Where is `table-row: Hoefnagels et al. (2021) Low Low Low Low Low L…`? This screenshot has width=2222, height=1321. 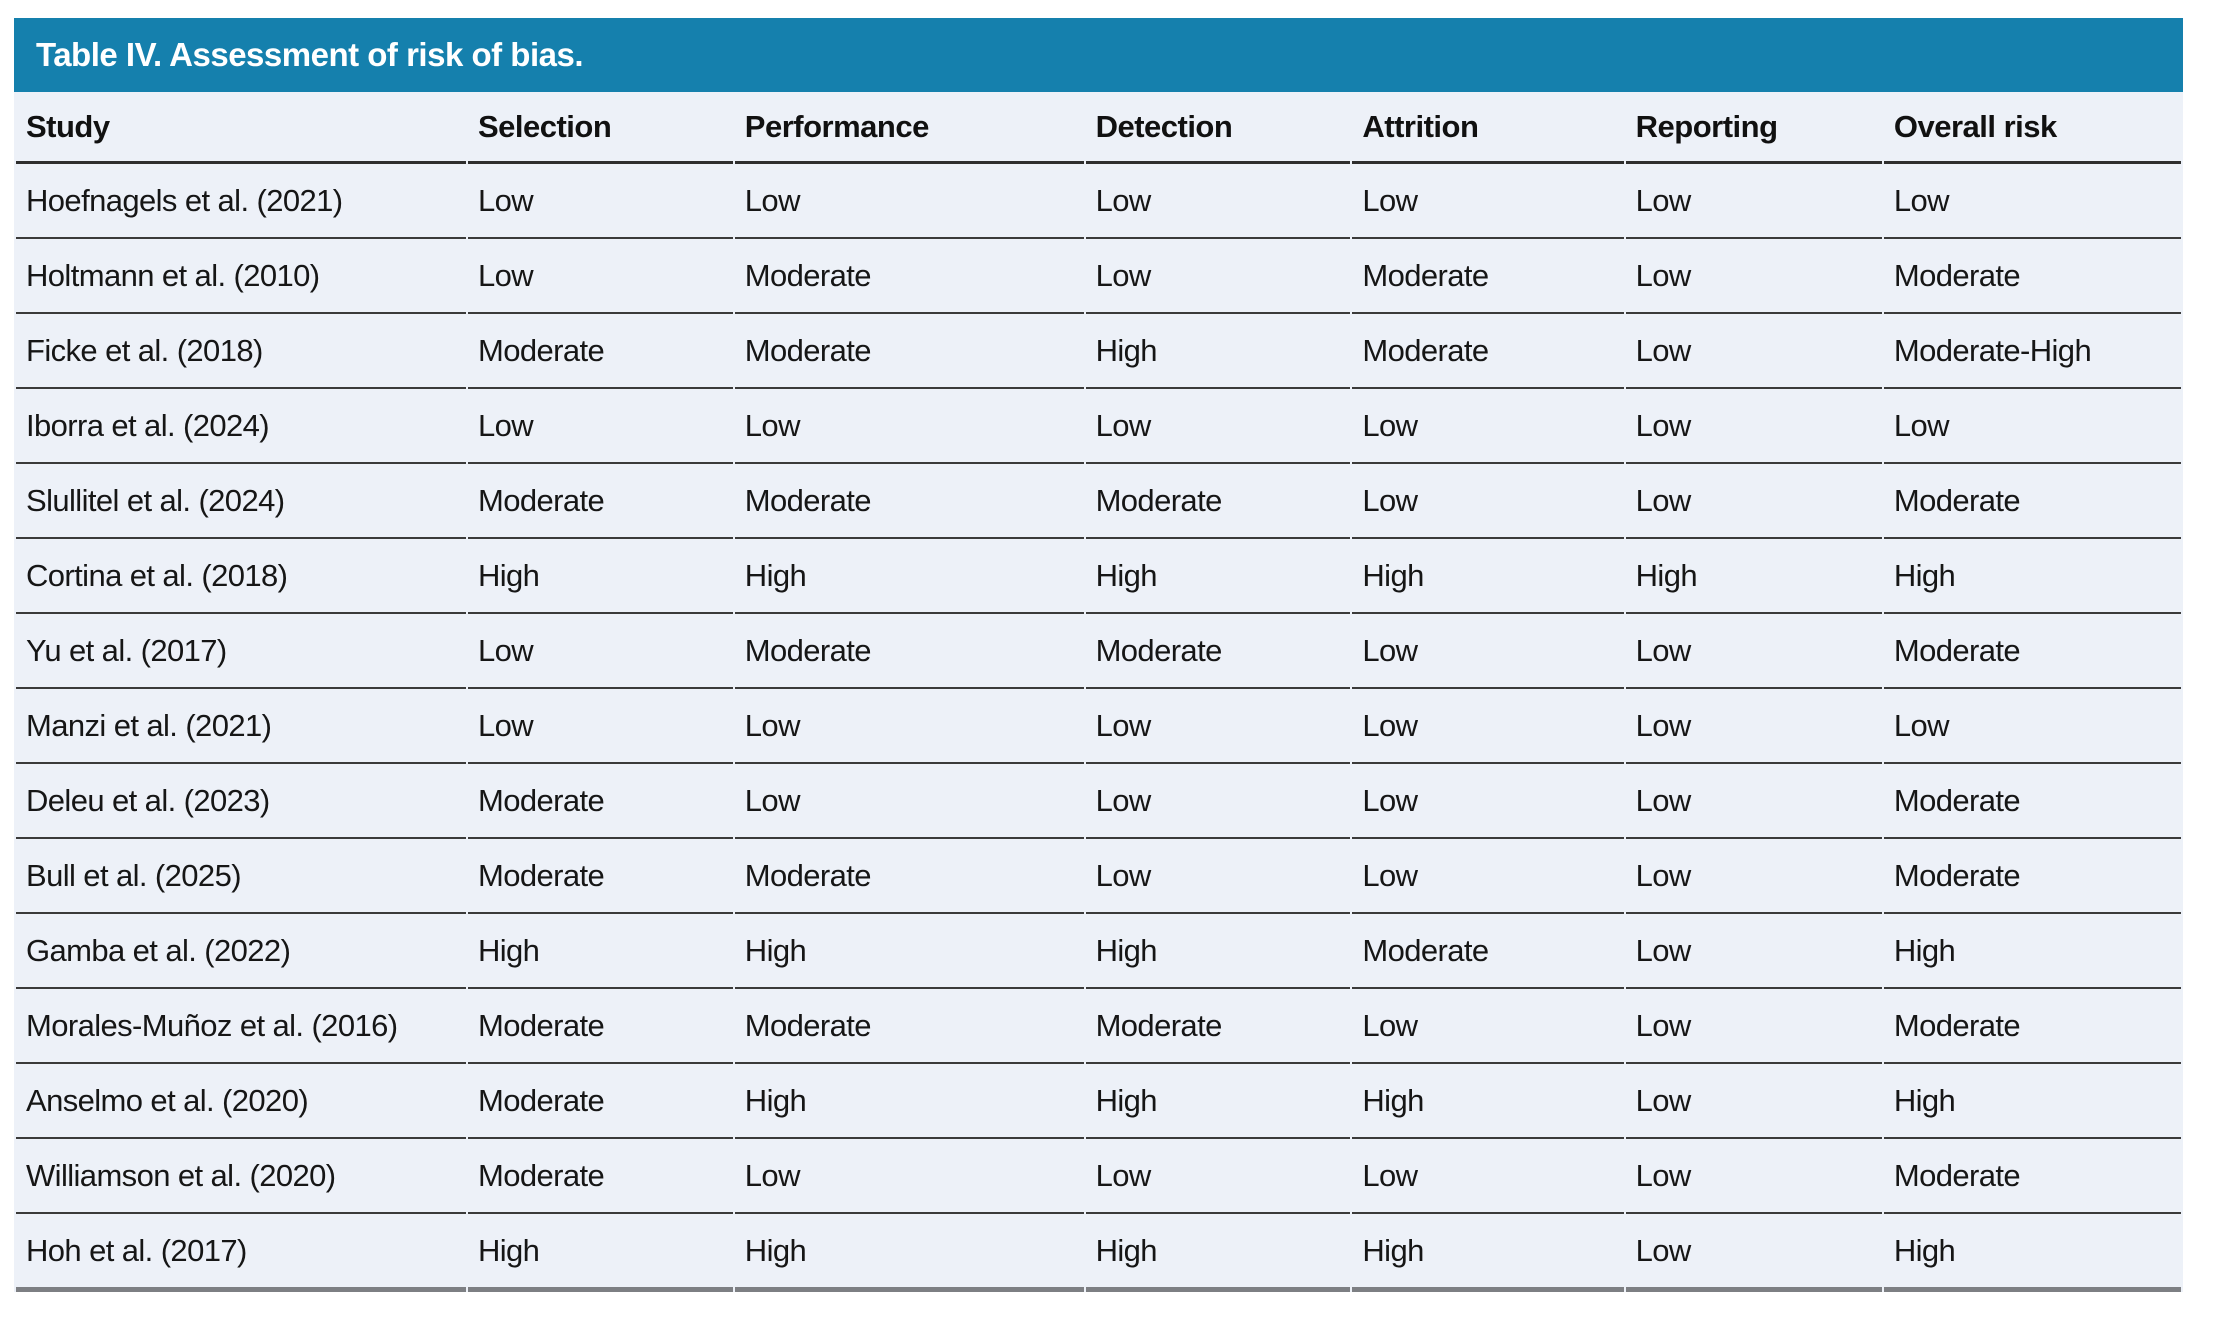
table-row: Hoefnagels et al. (2021) Low Low Low Low Low L… is located at coordinates (1098, 201).